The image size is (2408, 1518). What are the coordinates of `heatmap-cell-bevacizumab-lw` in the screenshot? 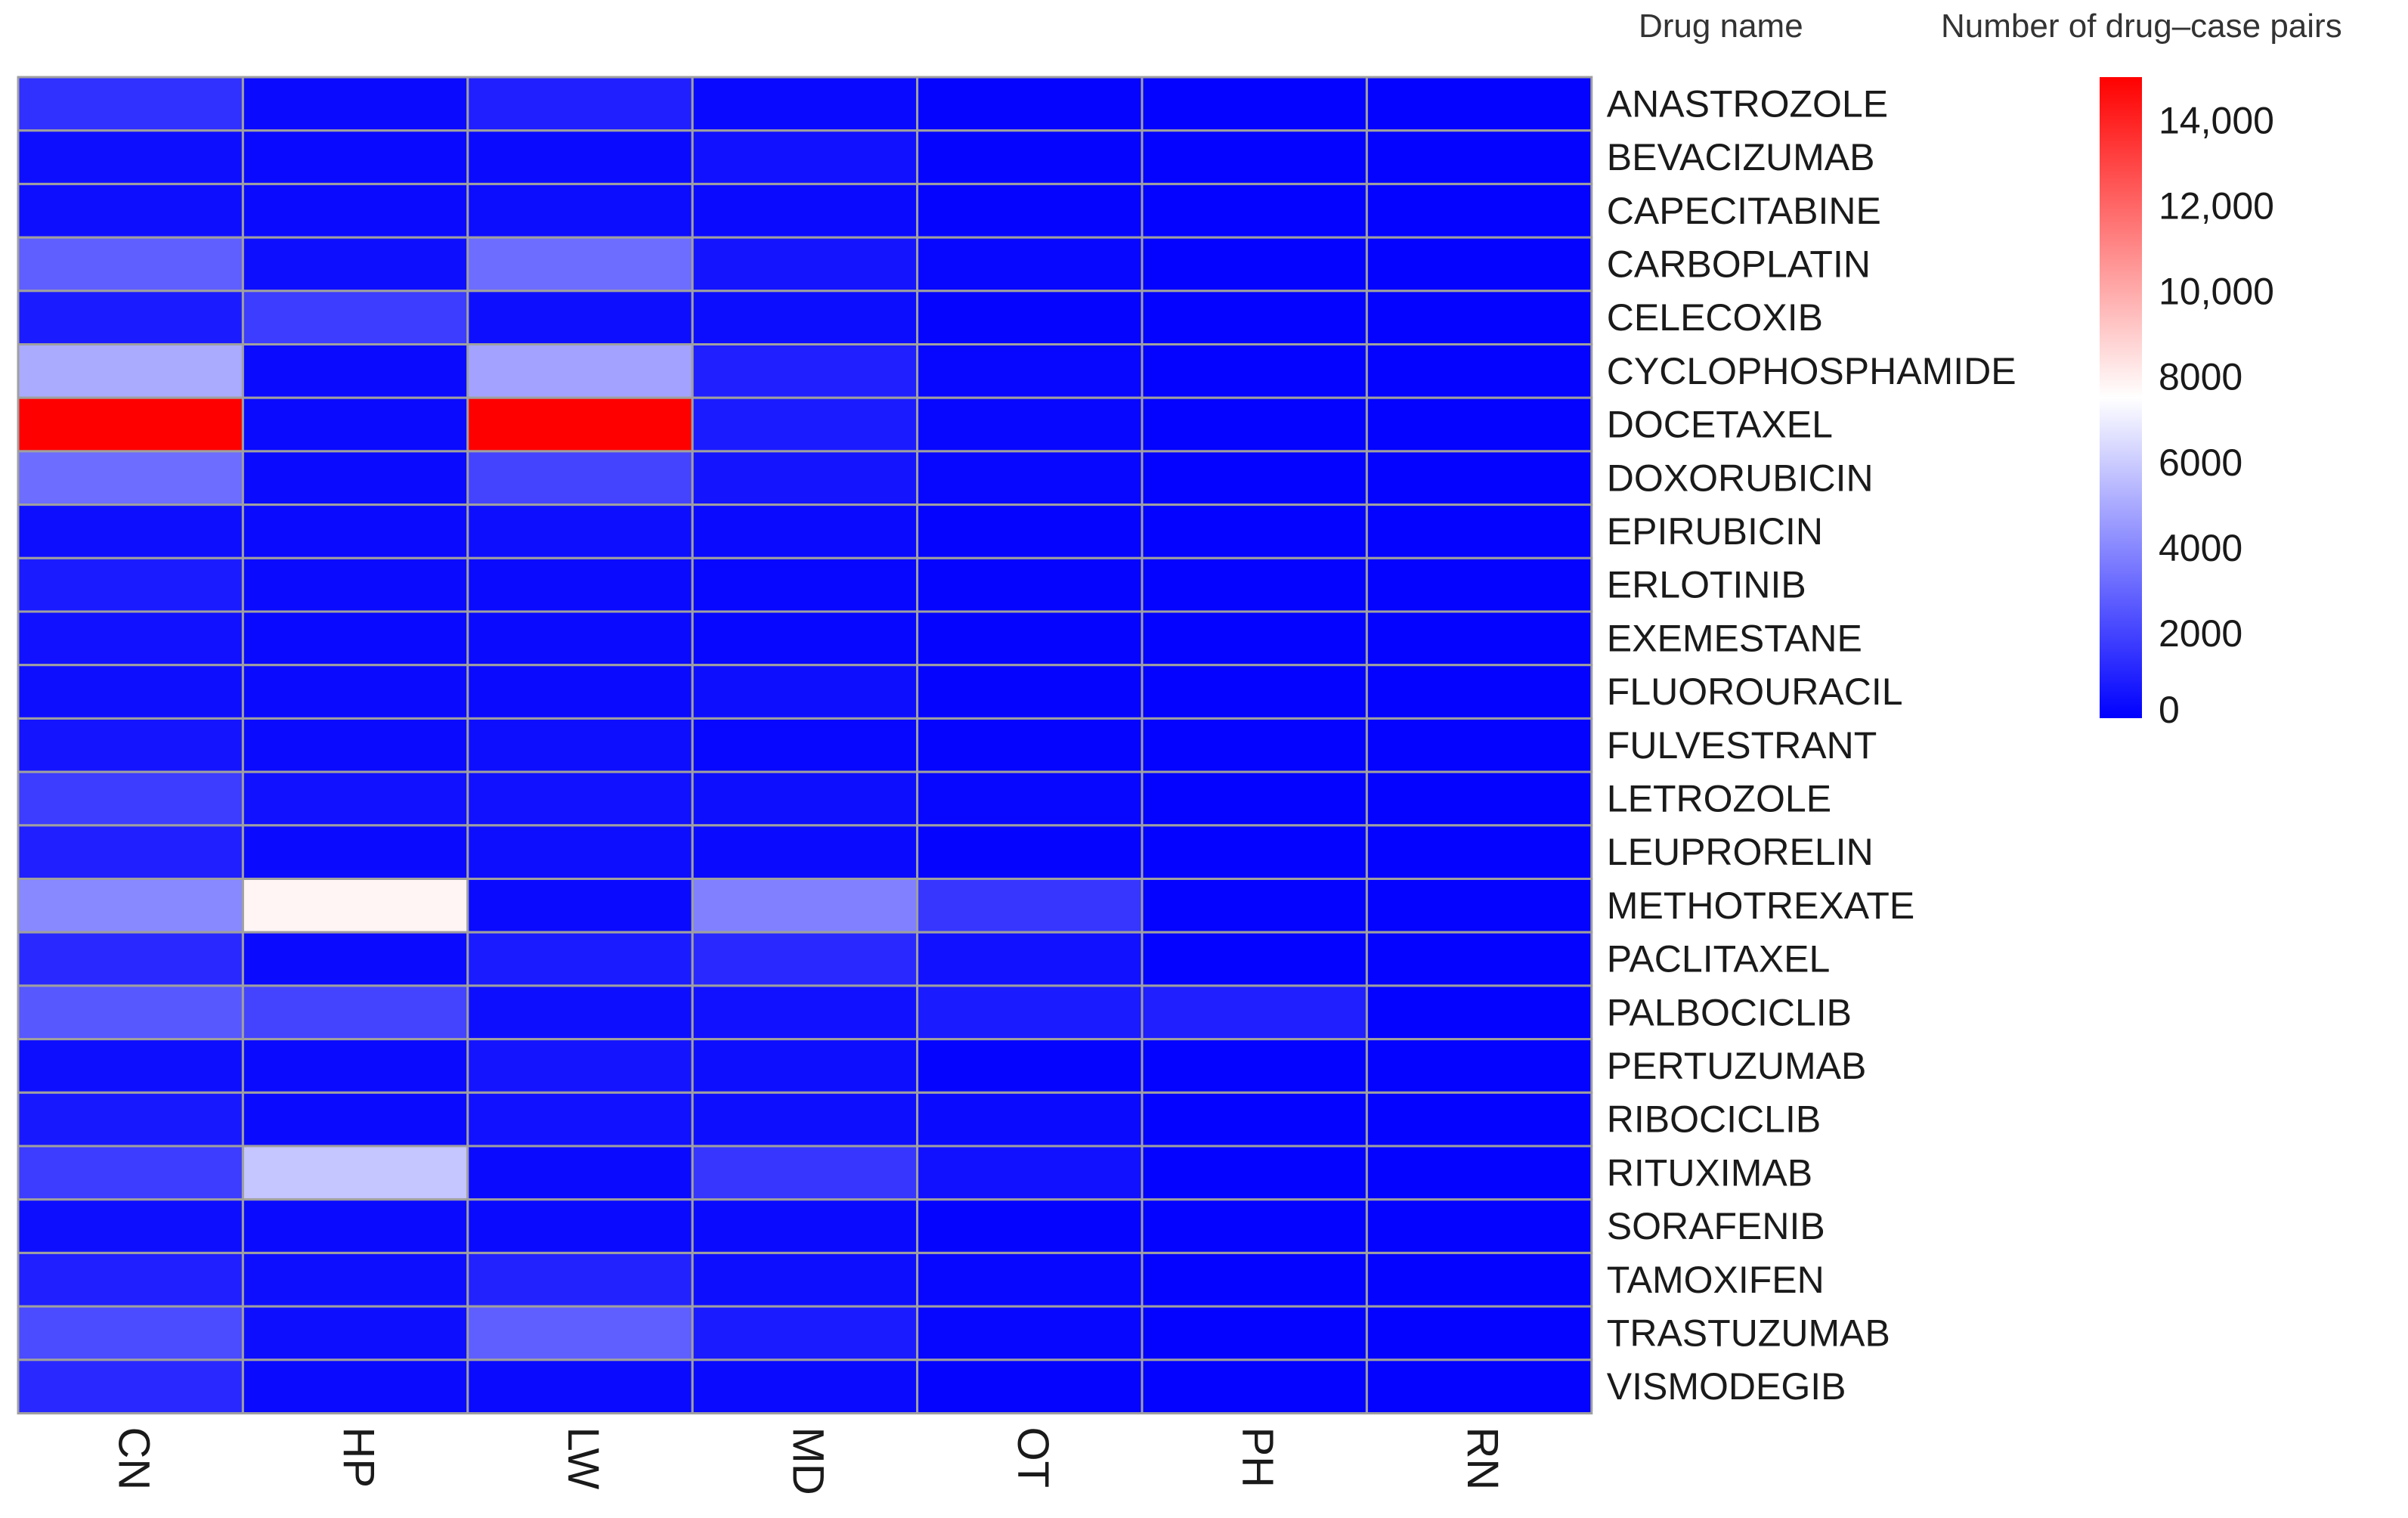 It's located at (580, 157).